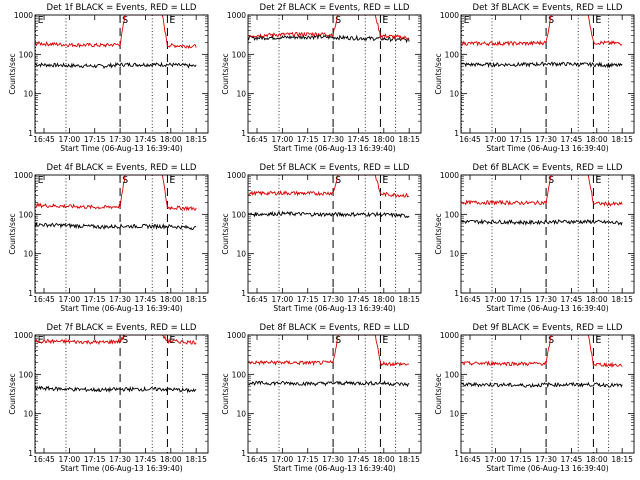  Describe the element at coordinates (548, 328) in the screenshot. I see `panel-title: Det 9f BLACK = Events, RED = LLD` at that location.